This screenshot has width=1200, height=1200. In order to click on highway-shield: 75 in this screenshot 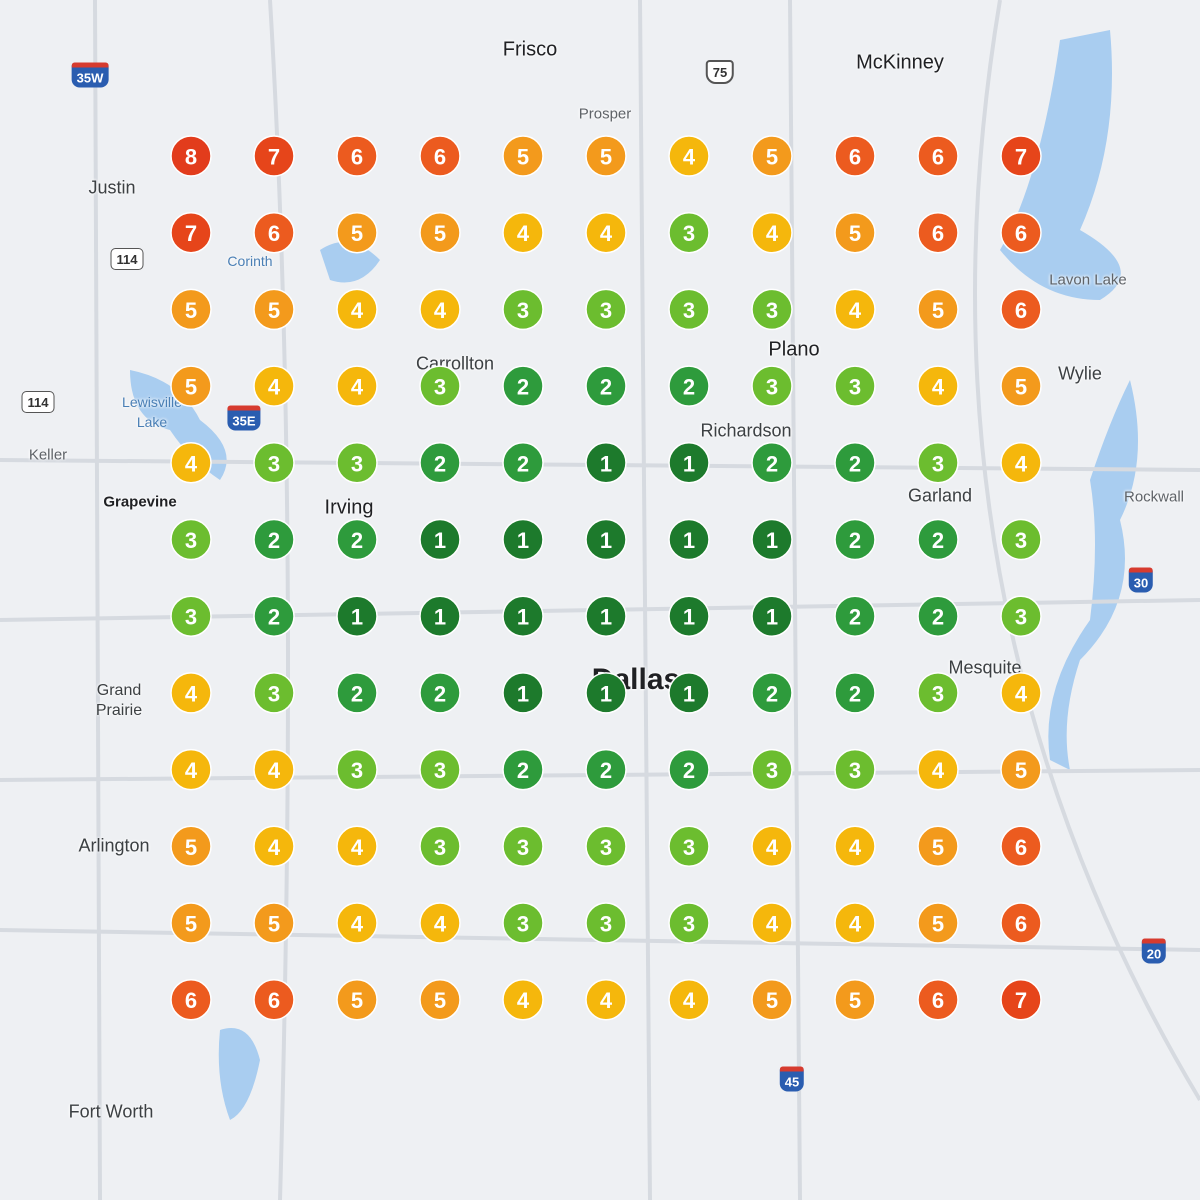, I will do `click(720, 72)`.